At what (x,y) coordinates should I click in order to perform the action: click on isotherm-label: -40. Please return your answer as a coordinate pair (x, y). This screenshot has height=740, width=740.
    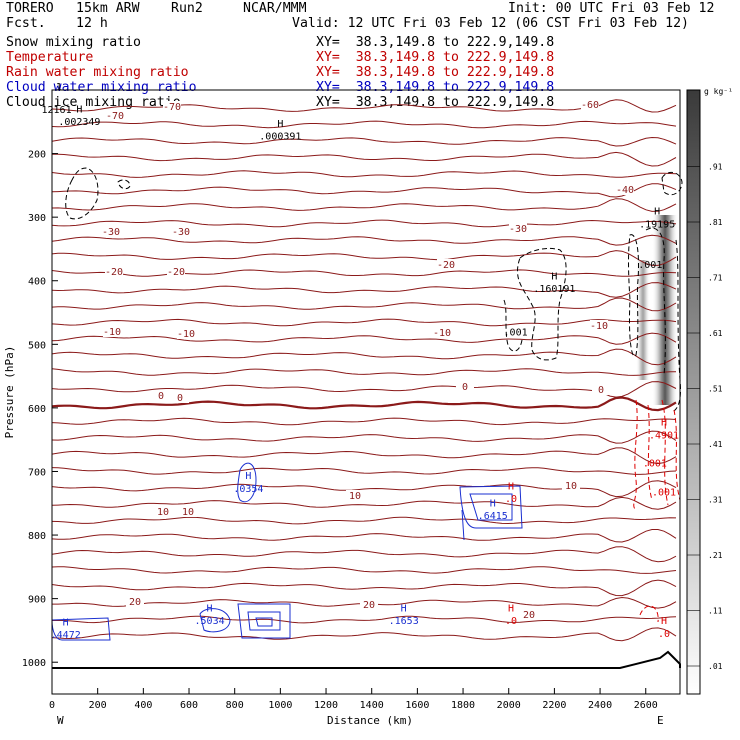
    Looking at the image, I should click on (625, 190).